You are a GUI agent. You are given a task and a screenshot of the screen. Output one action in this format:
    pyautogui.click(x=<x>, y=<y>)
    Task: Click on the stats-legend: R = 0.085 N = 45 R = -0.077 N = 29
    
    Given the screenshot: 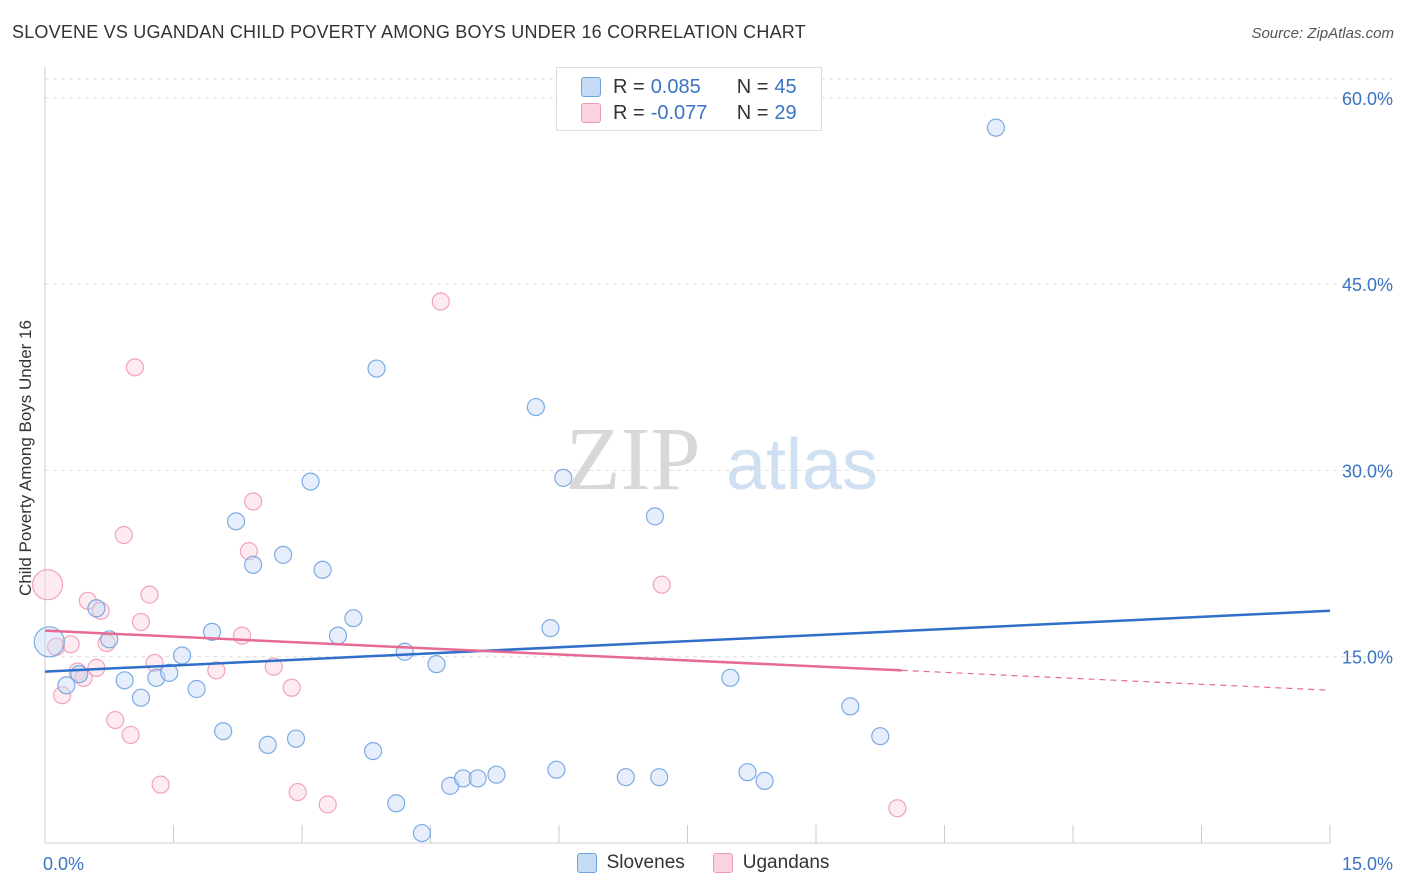 What is the action you would take?
    pyautogui.click(x=689, y=99)
    